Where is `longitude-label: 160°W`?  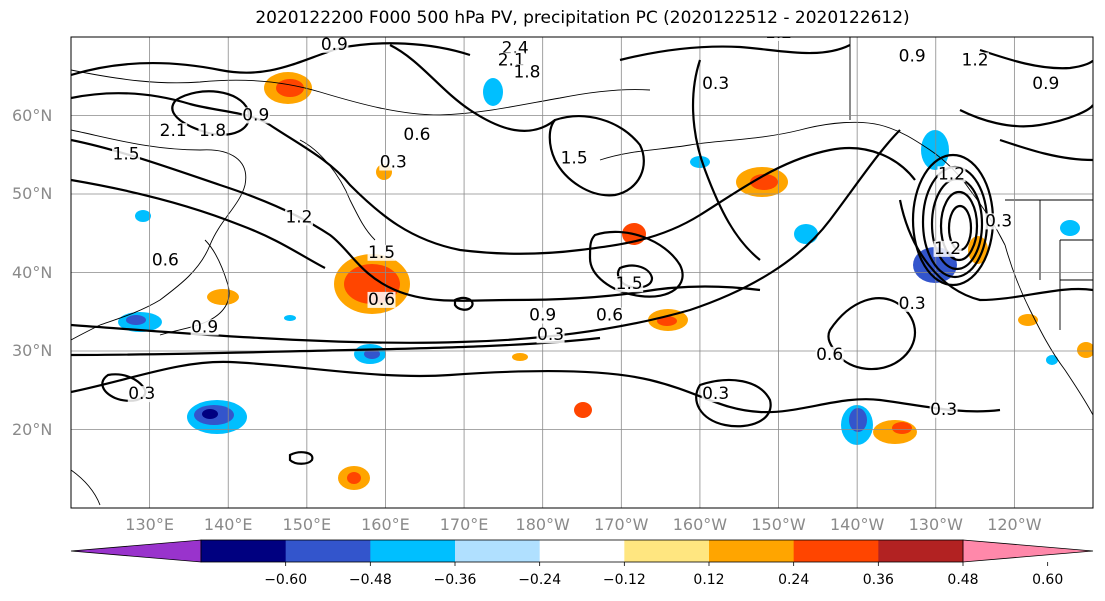
longitude-label: 160°W is located at coordinates (700, 524).